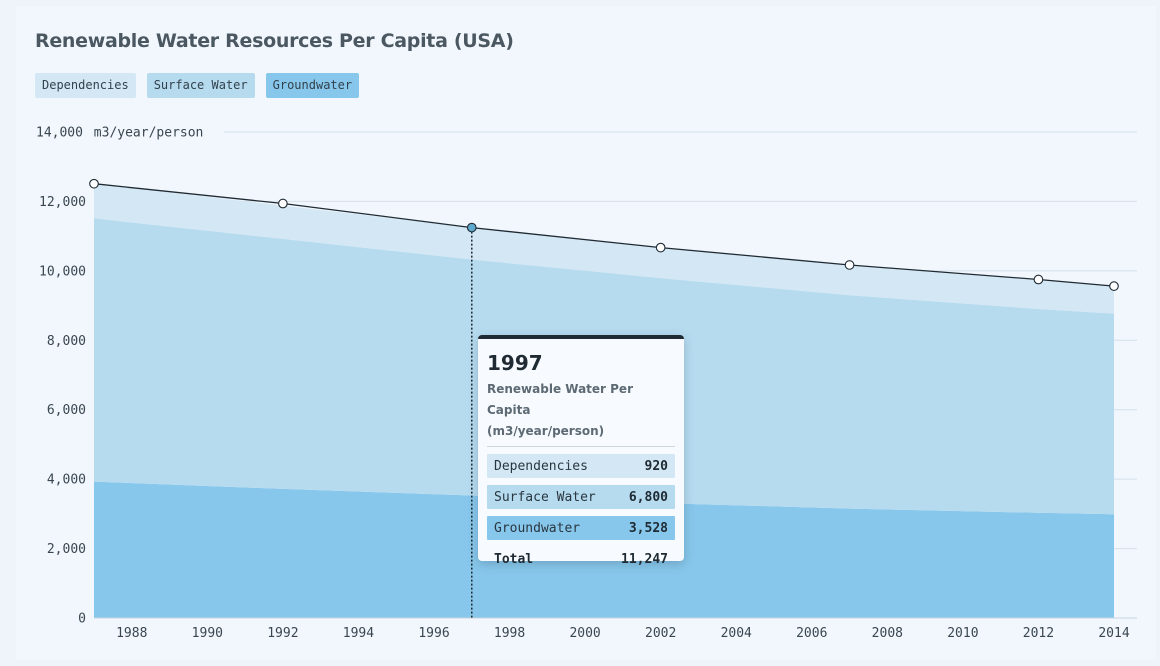 This screenshot has height=666, width=1160. What do you see at coordinates (581, 559) in the screenshot?
I see `tooltip-row-total: Total 11,247` at bounding box center [581, 559].